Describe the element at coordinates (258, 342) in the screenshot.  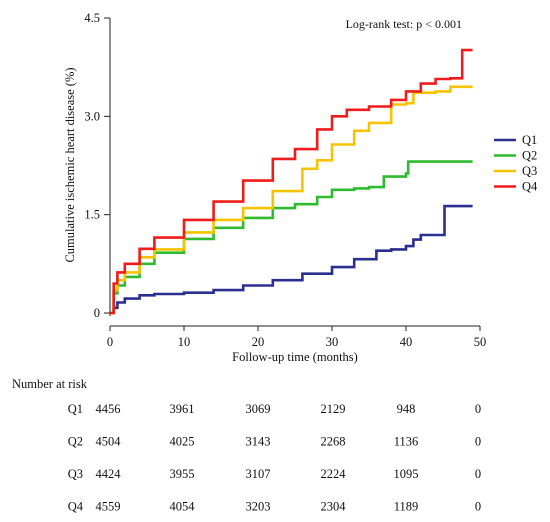
I see `x-tick-label: 20` at that location.